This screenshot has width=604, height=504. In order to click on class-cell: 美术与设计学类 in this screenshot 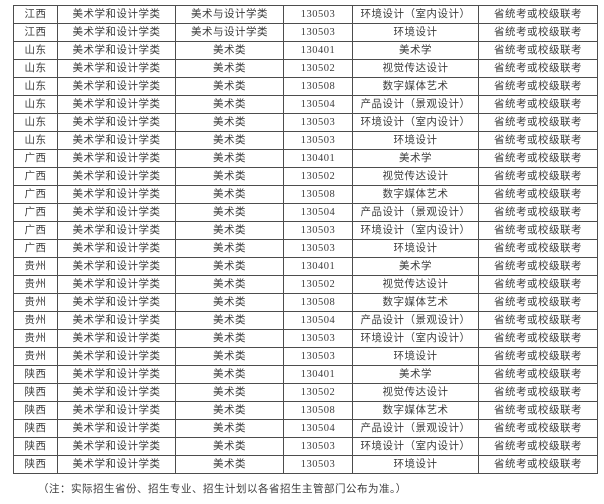, I will do `click(229, 32)`.